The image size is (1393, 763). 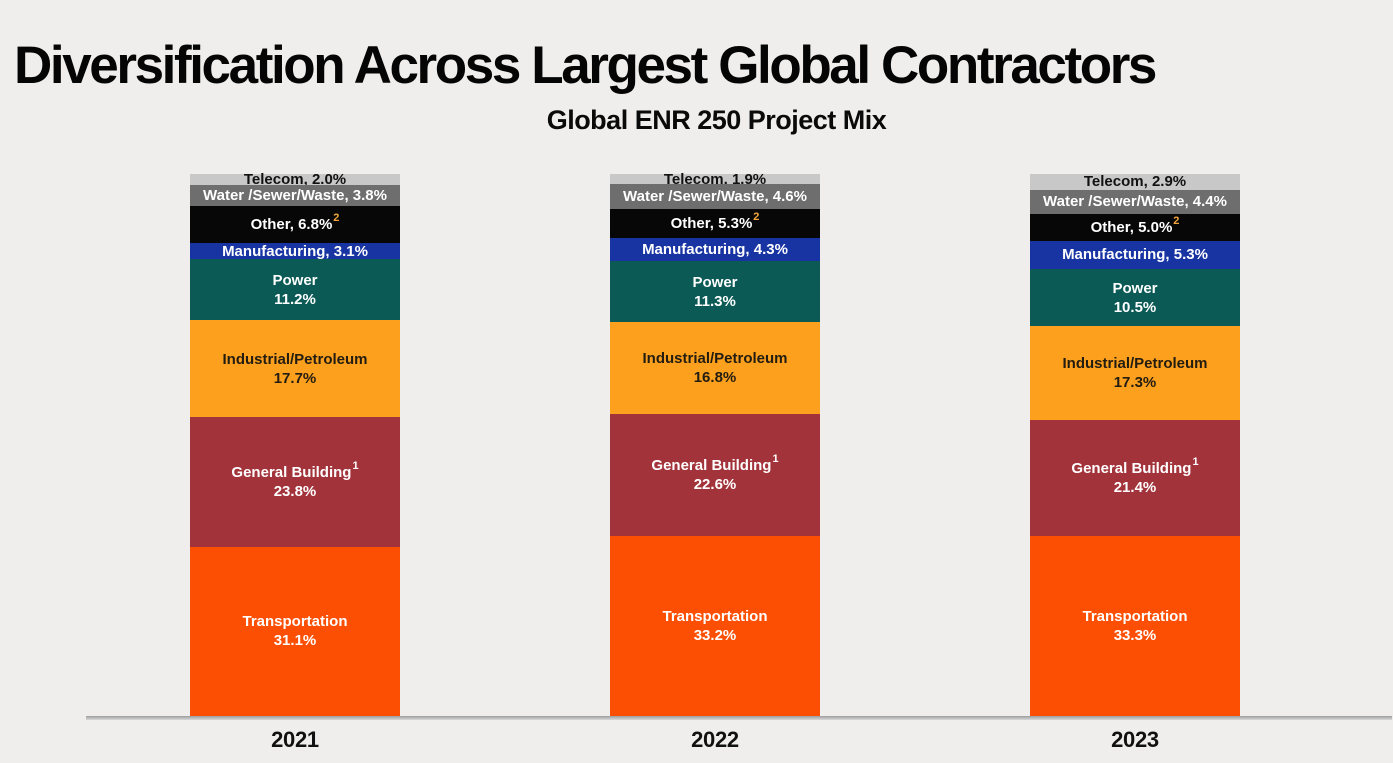 I want to click on segment-label: General Building1 22.6%, so click(x=715, y=472).